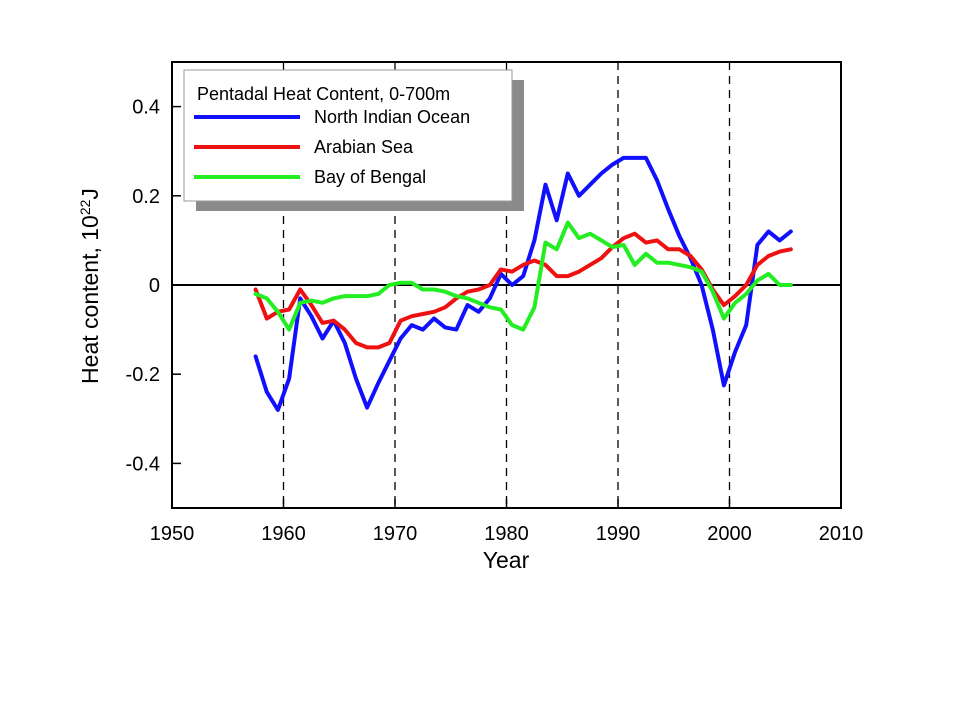  Describe the element at coordinates (729, 534) in the screenshot. I see `x-tick-label-2000: 2000` at that location.